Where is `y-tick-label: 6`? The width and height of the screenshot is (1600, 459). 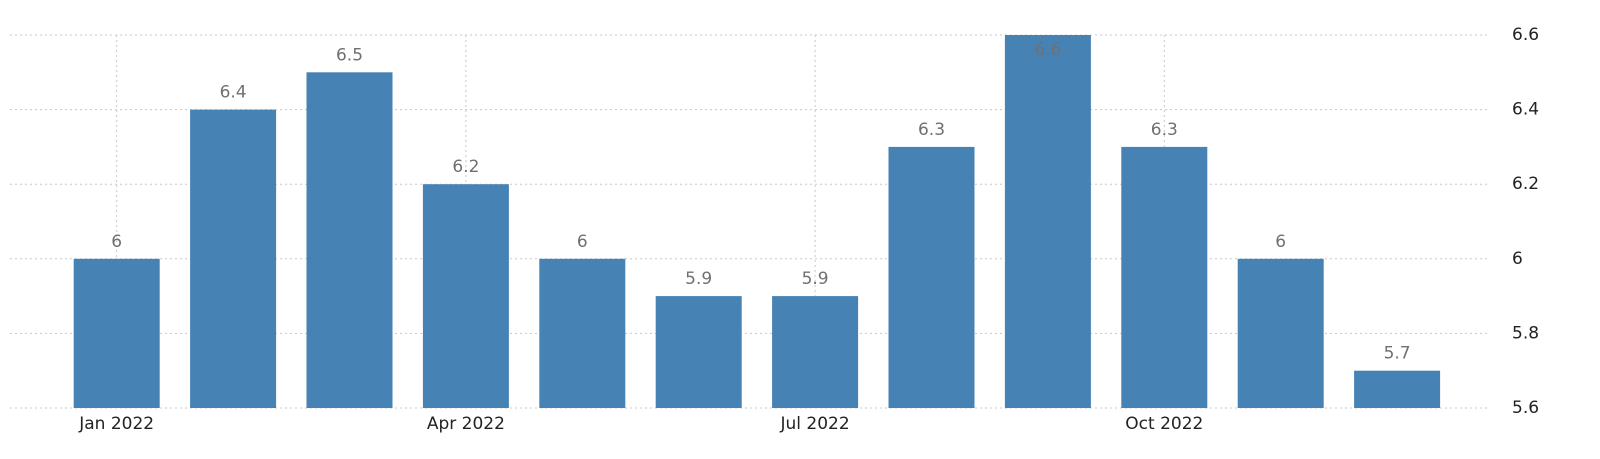
y-tick-label: 6 is located at coordinates (1517, 259).